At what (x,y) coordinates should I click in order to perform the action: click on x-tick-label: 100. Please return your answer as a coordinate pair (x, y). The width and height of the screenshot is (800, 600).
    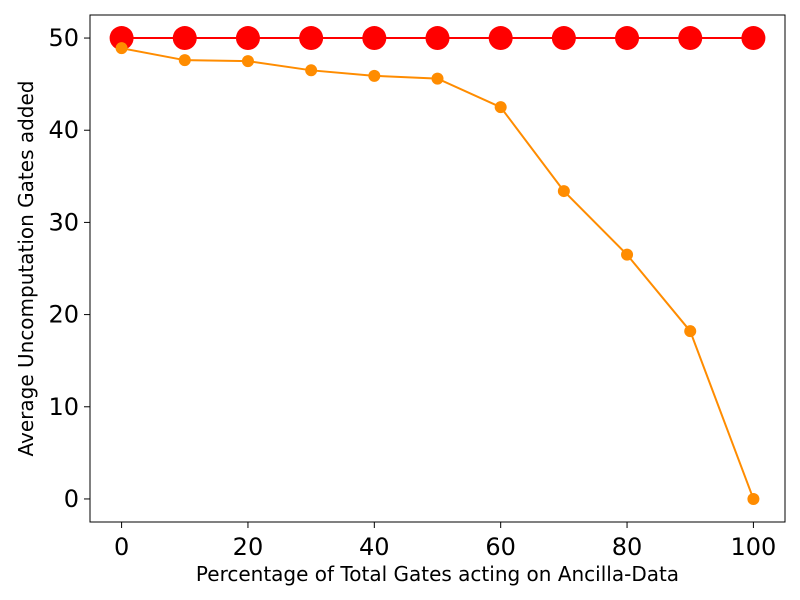
    Looking at the image, I should click on (754, 547).